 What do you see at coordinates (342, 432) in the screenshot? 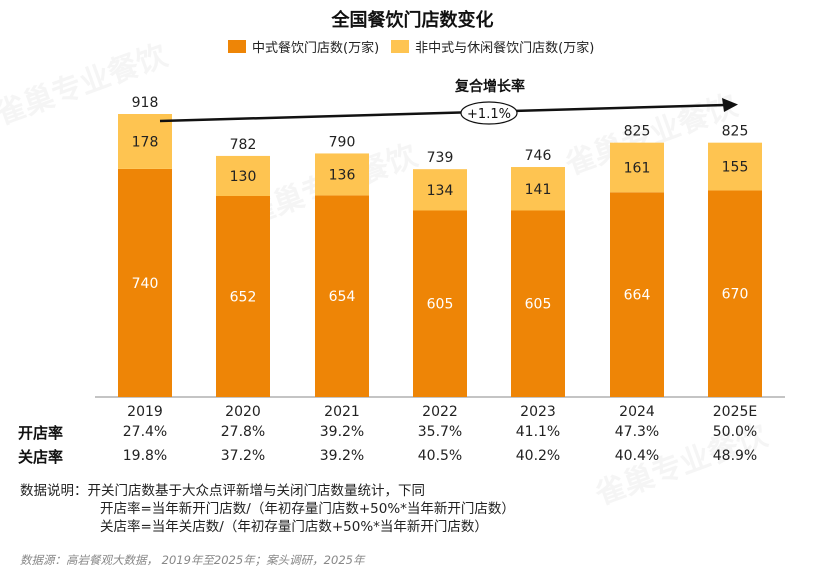
I see `open-rate-cell: 39.2%` at bounding box center [342, 432].